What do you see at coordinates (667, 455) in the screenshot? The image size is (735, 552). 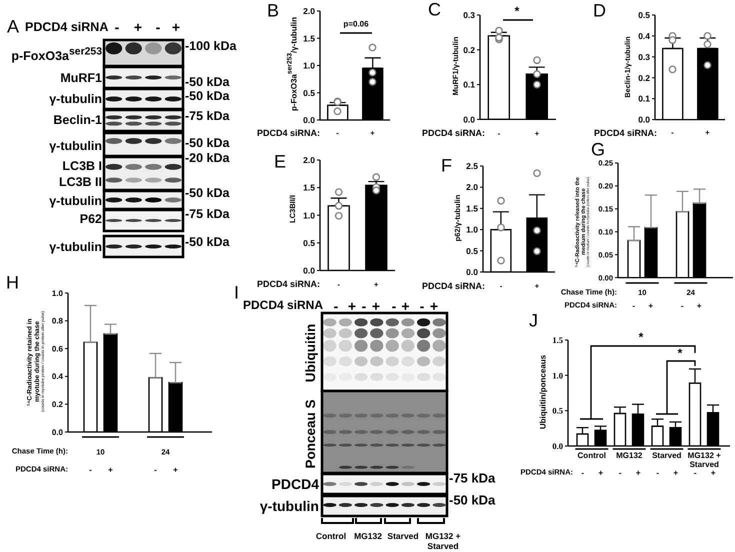 I see `x-tick-label: Starved` at bounding box center [667, 455].